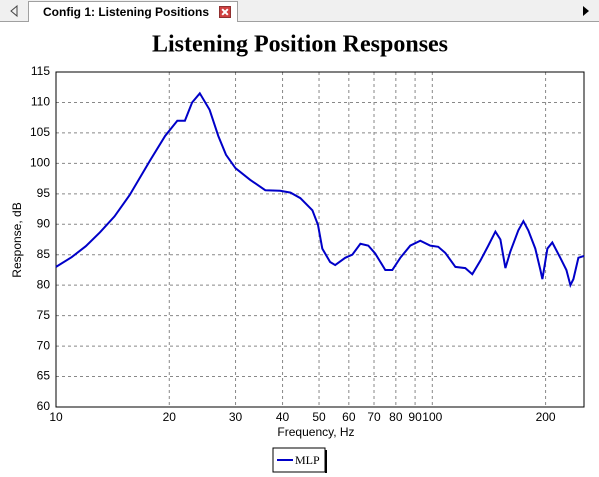  I want to click on y-tick-label: 95, so click(44, 193).